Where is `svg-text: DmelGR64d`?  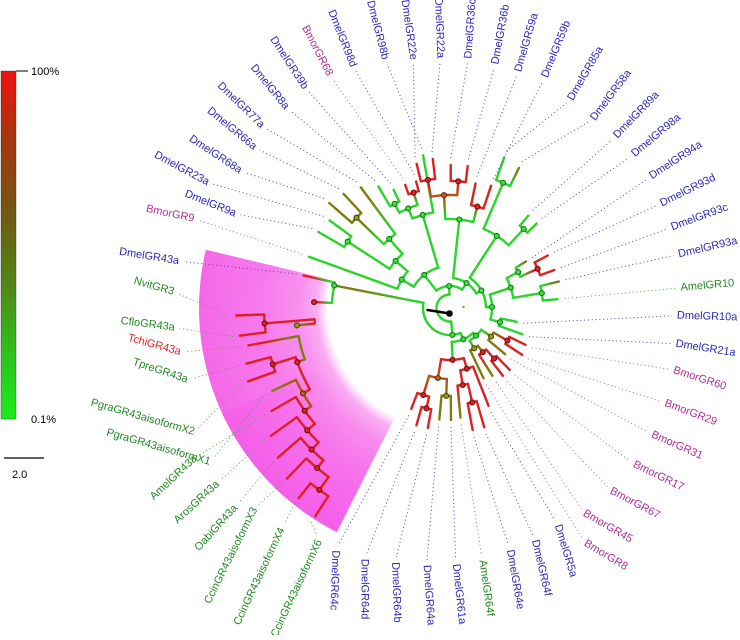 svg-text: DmelGR64d is located at coordinates (365, 589).